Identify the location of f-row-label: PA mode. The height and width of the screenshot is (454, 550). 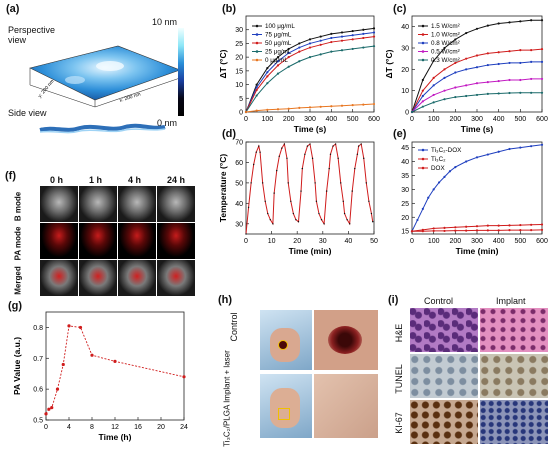
(18, 243).